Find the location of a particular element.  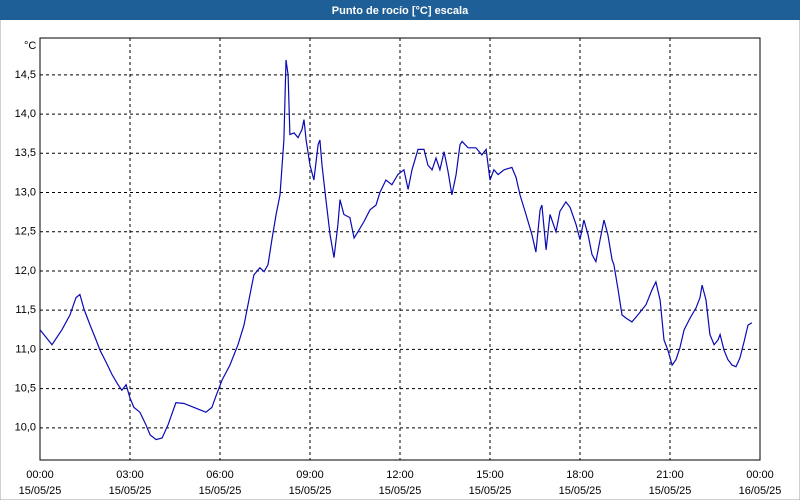

x-tick-label: 21:00 is located at coordinates (670, 475).